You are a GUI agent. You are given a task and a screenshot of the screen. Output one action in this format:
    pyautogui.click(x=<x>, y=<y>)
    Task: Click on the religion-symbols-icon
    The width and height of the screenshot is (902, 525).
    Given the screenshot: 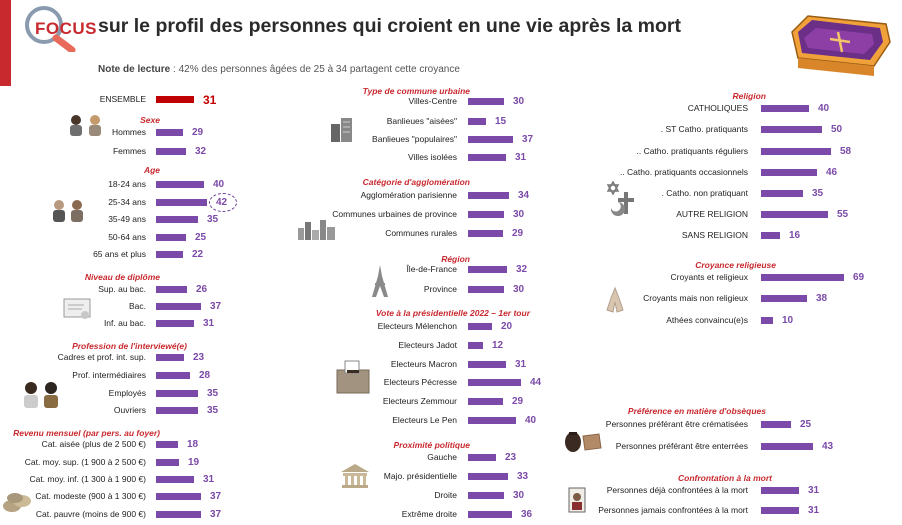 What is the action you would take?
    pyautogui.click(x=620, y=198)
    